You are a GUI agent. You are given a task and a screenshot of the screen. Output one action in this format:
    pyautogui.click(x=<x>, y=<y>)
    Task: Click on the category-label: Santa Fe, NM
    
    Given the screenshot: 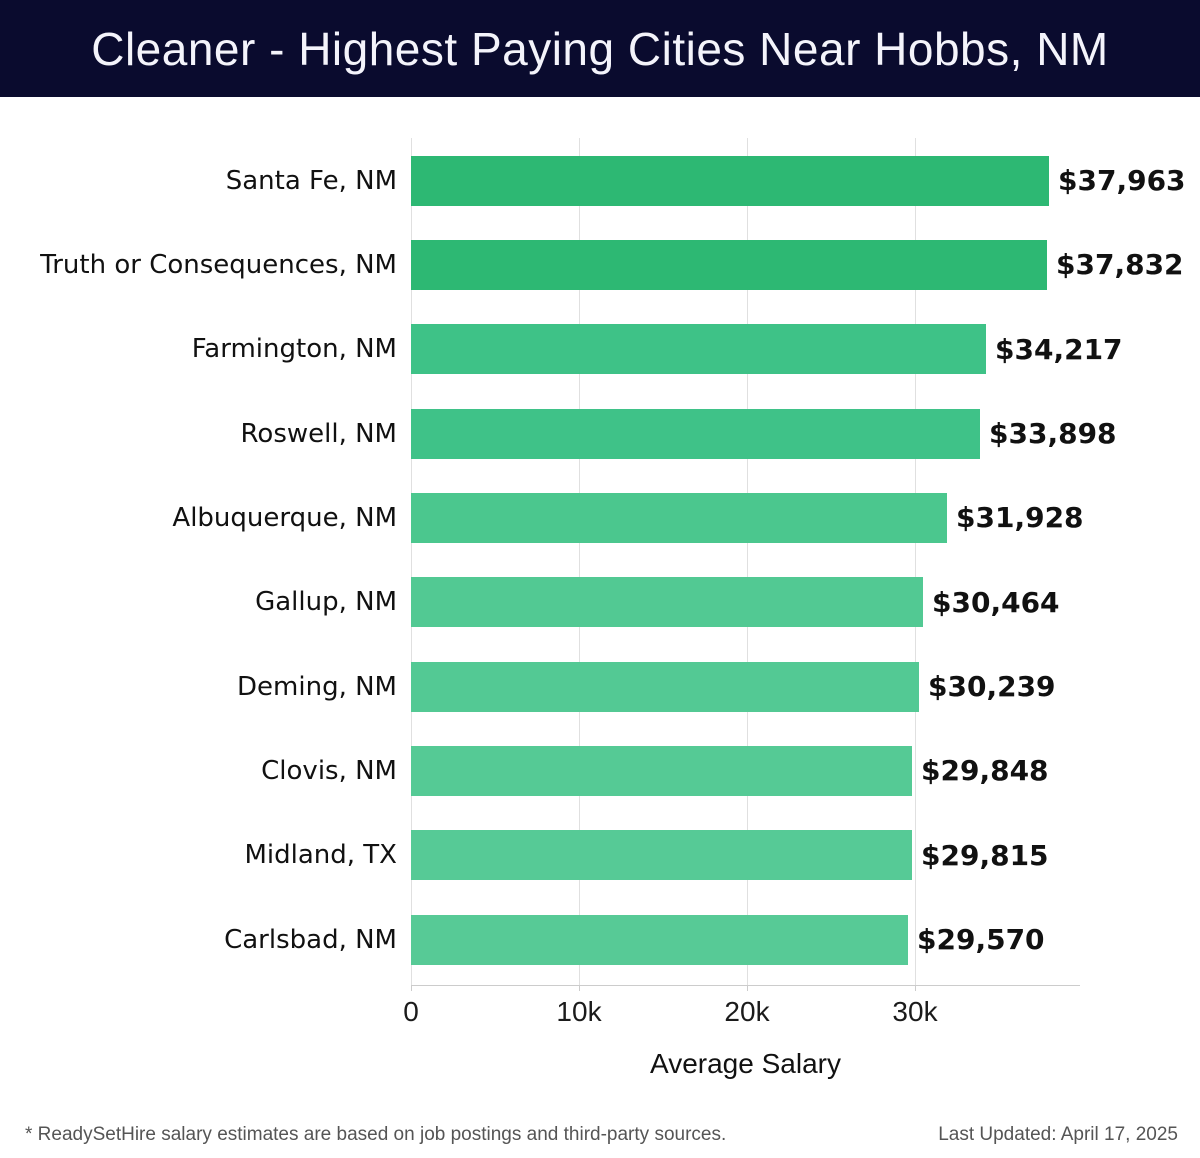 What is the action you would take?
    pyautogui.click(x=311, y=180)
    